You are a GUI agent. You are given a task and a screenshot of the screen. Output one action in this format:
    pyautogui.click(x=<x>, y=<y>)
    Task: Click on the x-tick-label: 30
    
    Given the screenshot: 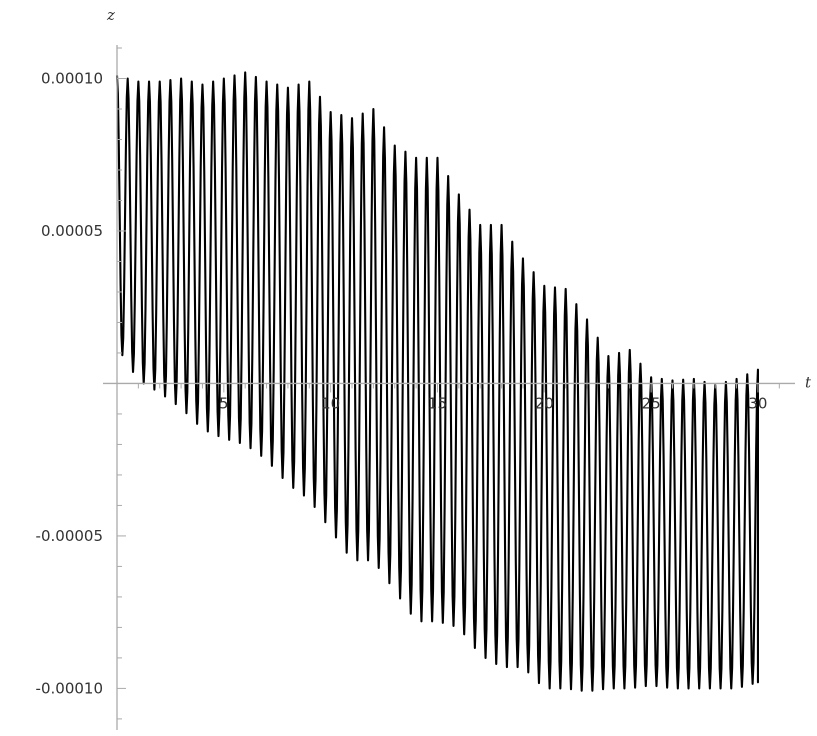 What is the action you would take?
    pyautogui.click(x=757, y=403)
    